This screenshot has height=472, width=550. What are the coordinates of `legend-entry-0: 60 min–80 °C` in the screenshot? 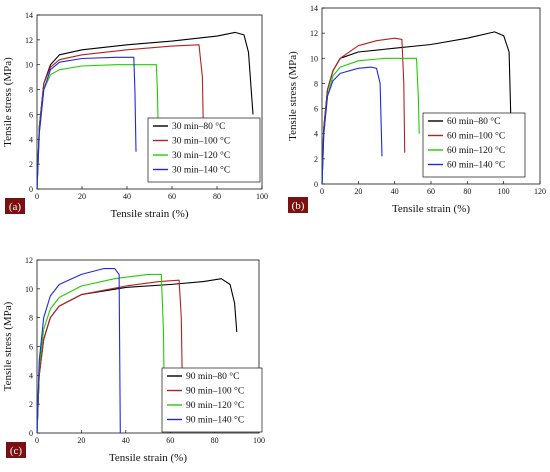 It's located at (473, 121).